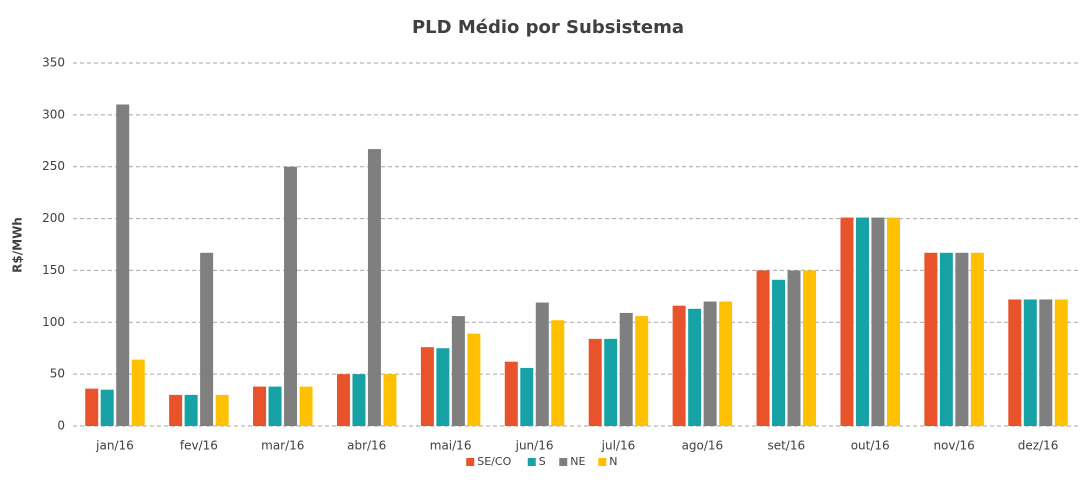 The width and height of the screenshot is (1083, 483). Describe the element at coordinates (534, 446) in the screenshot. I see `x-tick-label: jun/16` at that location.